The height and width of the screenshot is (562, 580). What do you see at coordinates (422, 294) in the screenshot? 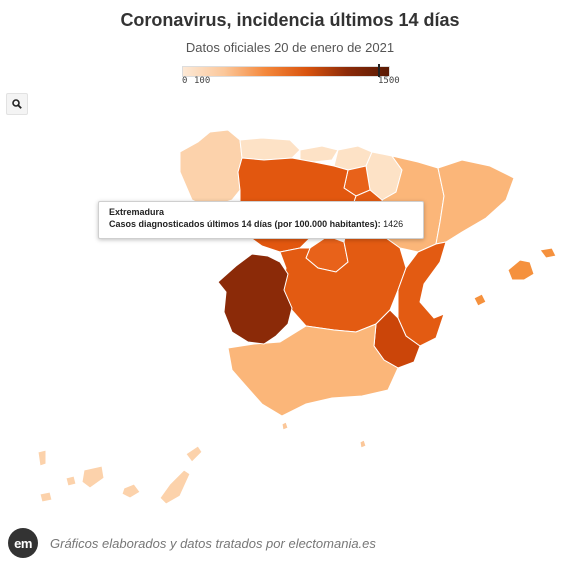
I see `region-comunidad-valenciana` at bounding box center [422, 294].